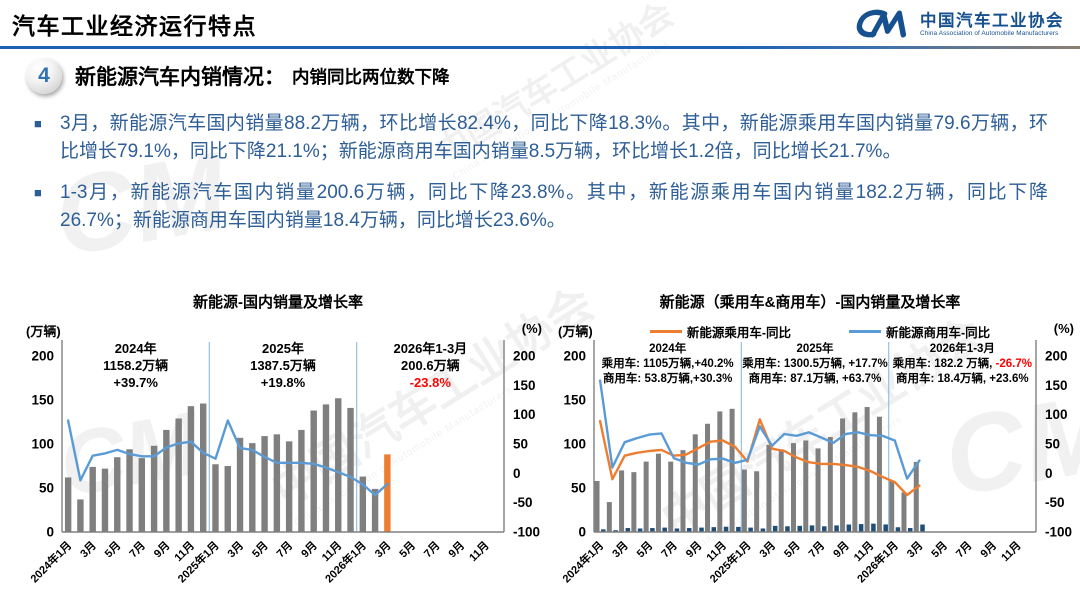 This screenshot has width=1080, height=608. Describe the element at coordinates (720, 331) in the screenshot. I see `legend-item: 新能源乘用车-同比` at that location.